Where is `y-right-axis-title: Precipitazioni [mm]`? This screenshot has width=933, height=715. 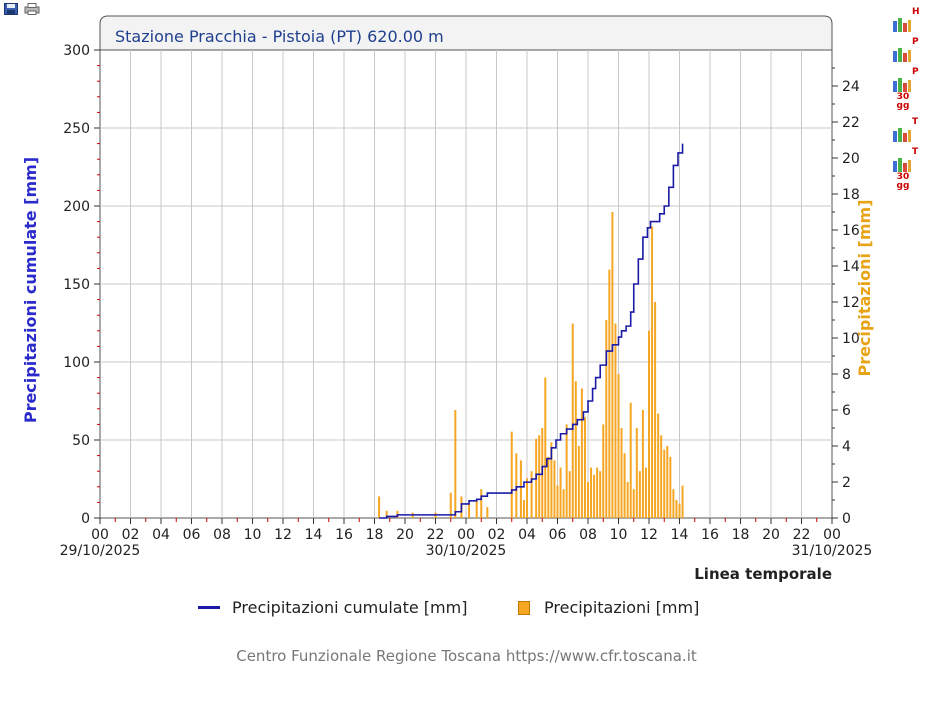 y-right-axis-title: Precipitazioni [mm] is located at coordinates (864, 287).